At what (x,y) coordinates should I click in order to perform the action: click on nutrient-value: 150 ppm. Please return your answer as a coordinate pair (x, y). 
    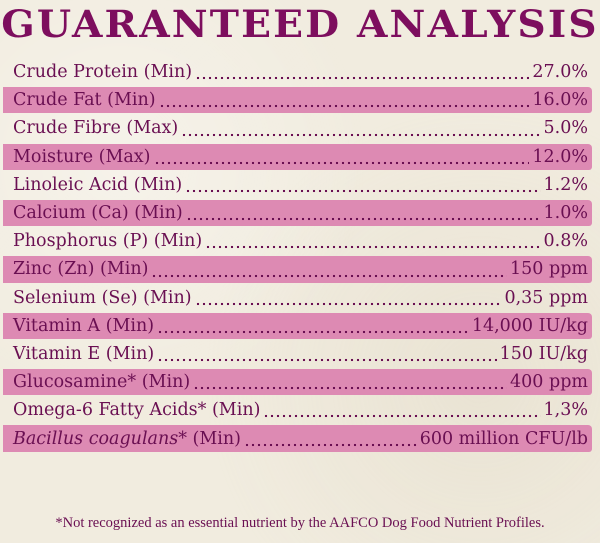
    Looking at the image, I should click on (549, 269).